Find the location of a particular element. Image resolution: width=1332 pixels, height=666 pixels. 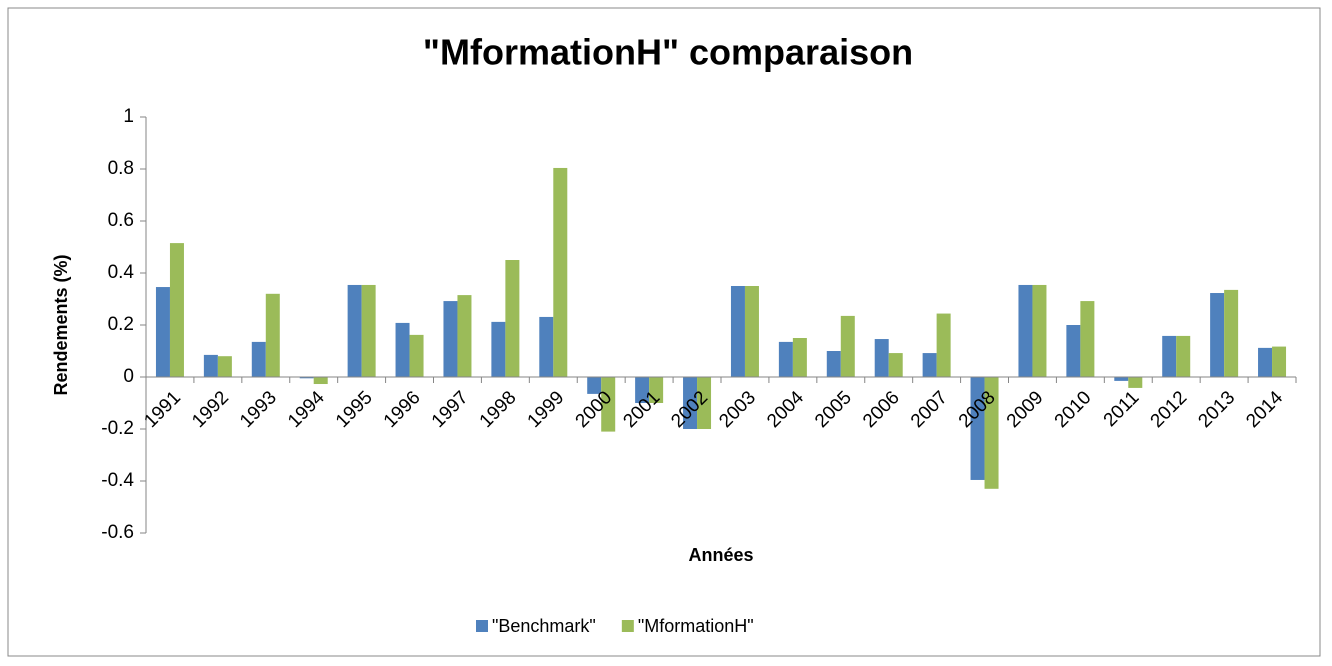

y-tick-label: 0 is located at coordinates (128, 376).